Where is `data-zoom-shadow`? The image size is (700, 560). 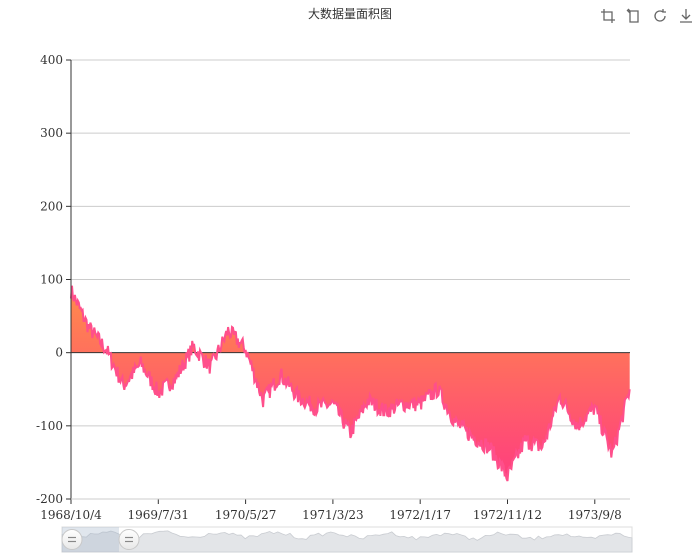
data-zoom-shadow is located at coordinates (347, 541).